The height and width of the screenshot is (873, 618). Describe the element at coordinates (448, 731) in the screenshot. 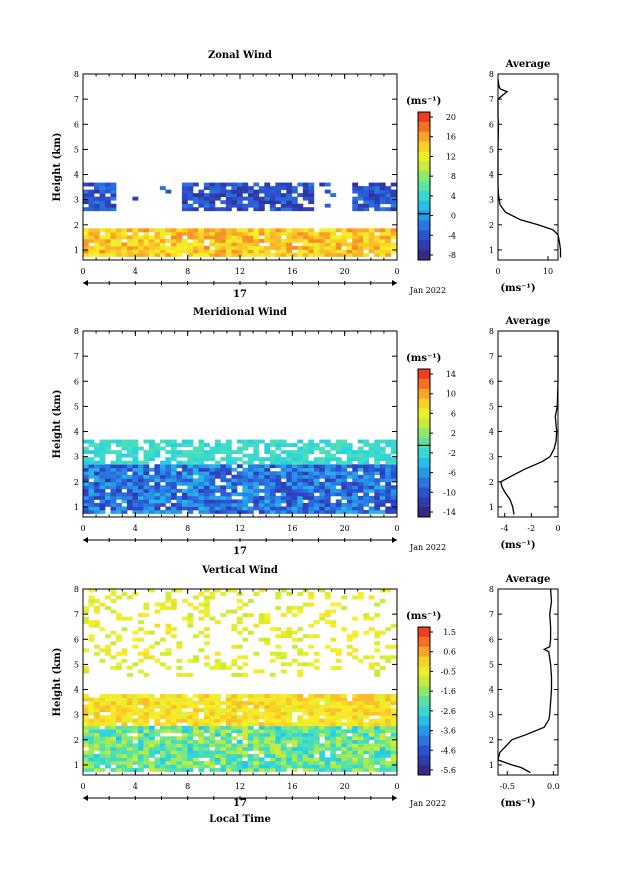

I see `colorbar-tick-label: -3.6` at that location.